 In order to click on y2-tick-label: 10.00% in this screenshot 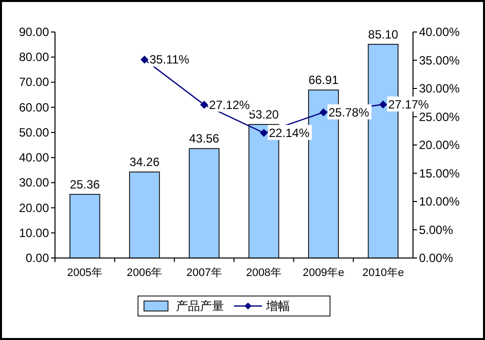, I will do `click(439, 201)`.